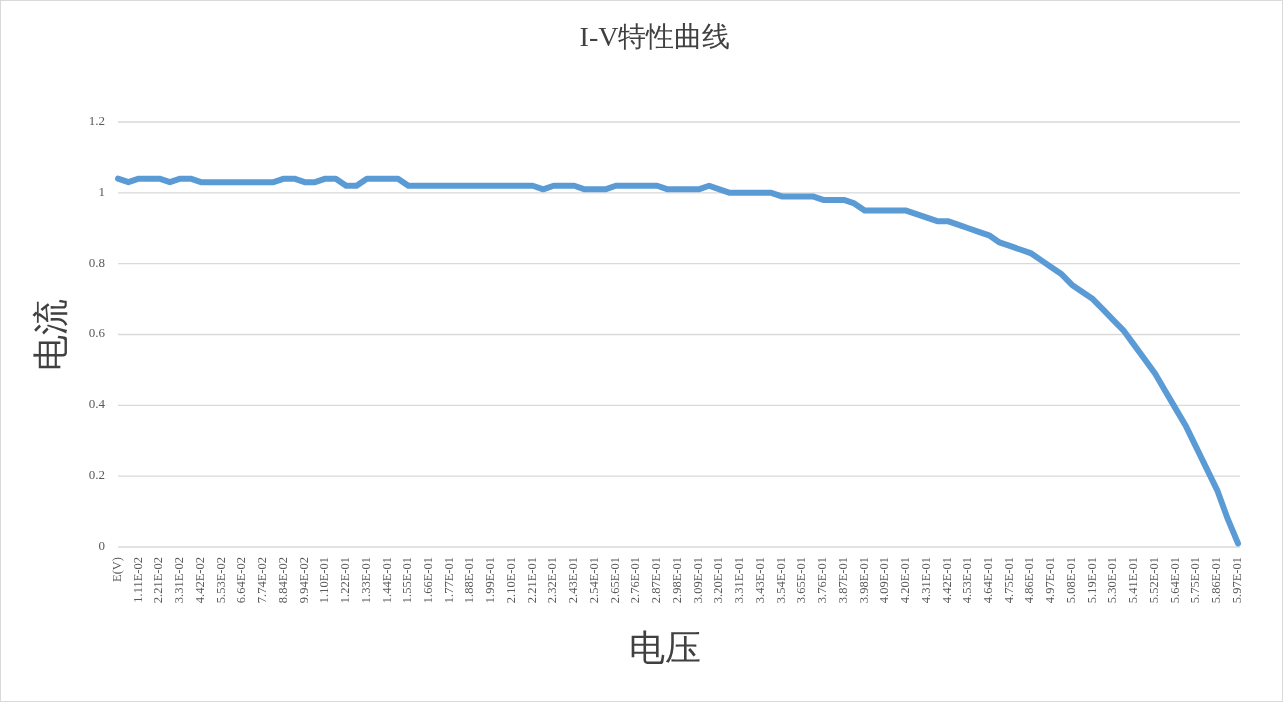  I want to click on y-axis-title: 电流, so click(51, 335).